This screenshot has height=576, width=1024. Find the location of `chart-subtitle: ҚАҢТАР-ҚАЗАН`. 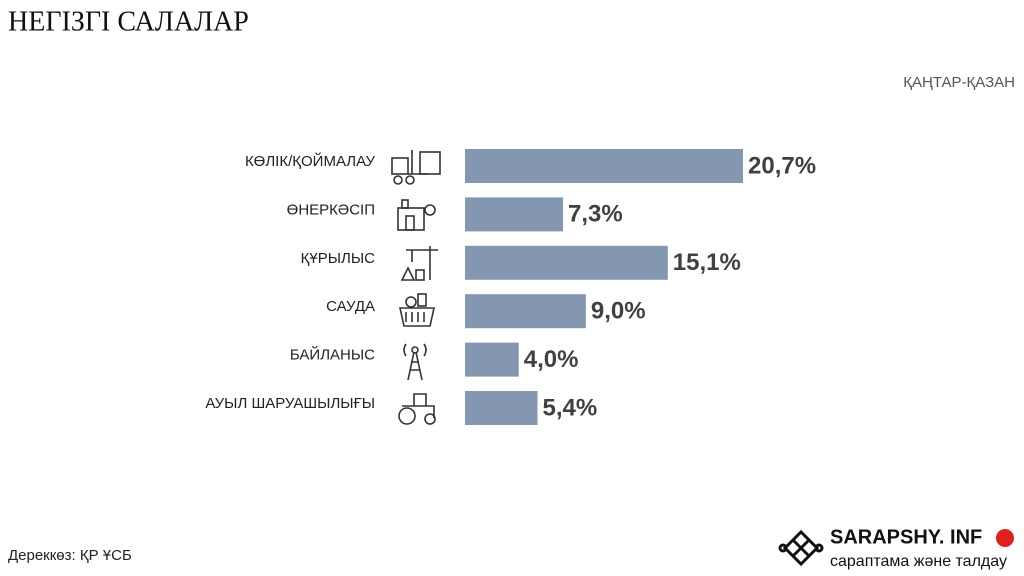

chart-subtitle: ҚАҢТАР-ҚАЗАН is located at coordinates (959, 82).